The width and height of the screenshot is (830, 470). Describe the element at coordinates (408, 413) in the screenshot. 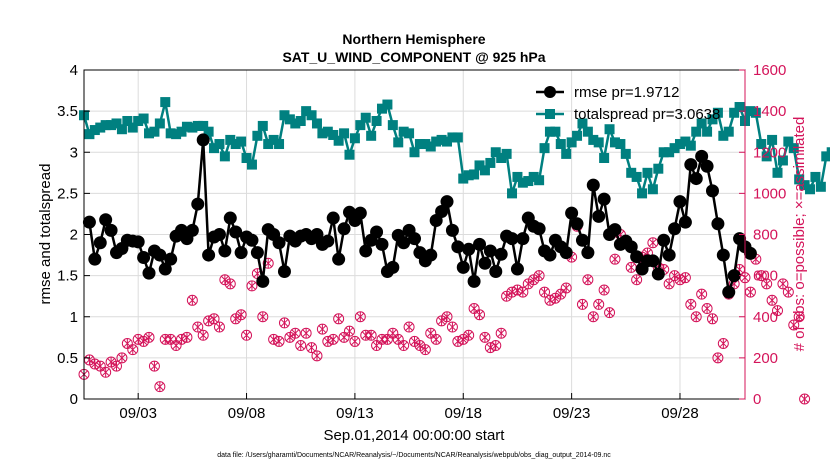

I see `x-tick-labels: 09/03 09/08 09/13 09/18 09/23 09/28` at that location.